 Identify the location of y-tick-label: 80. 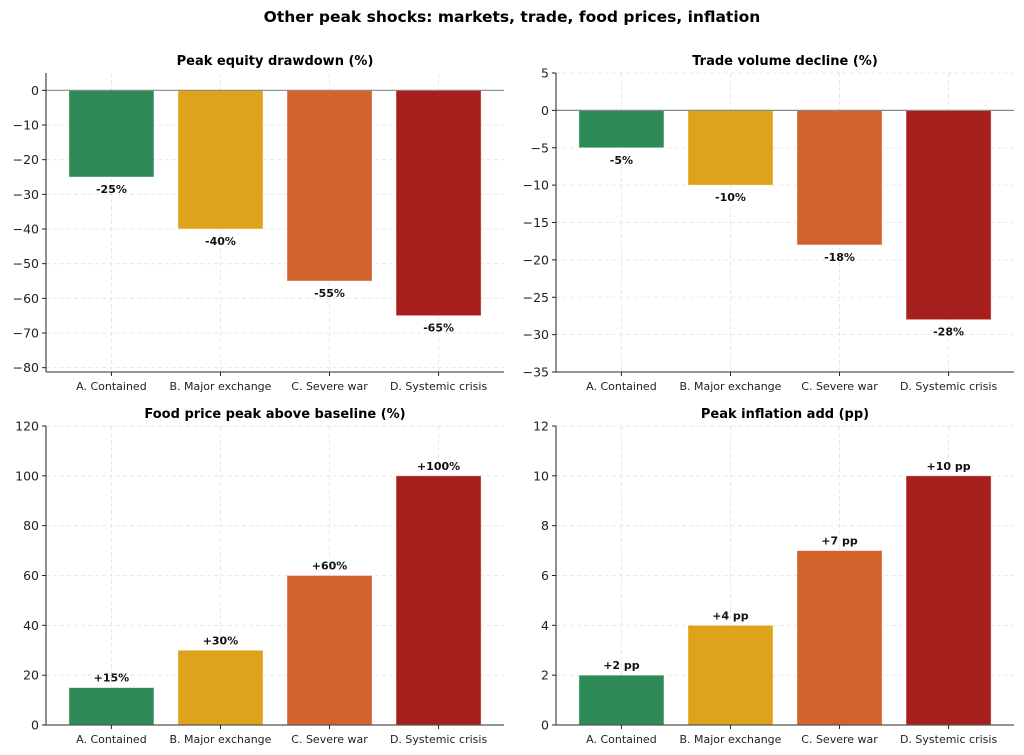
(31, 525).